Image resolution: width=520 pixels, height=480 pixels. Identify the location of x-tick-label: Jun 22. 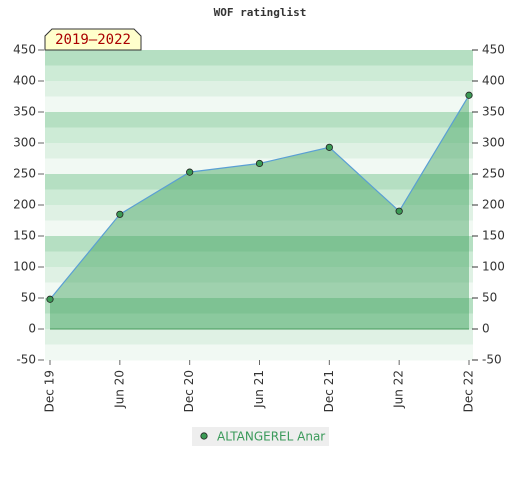
(399, 389).